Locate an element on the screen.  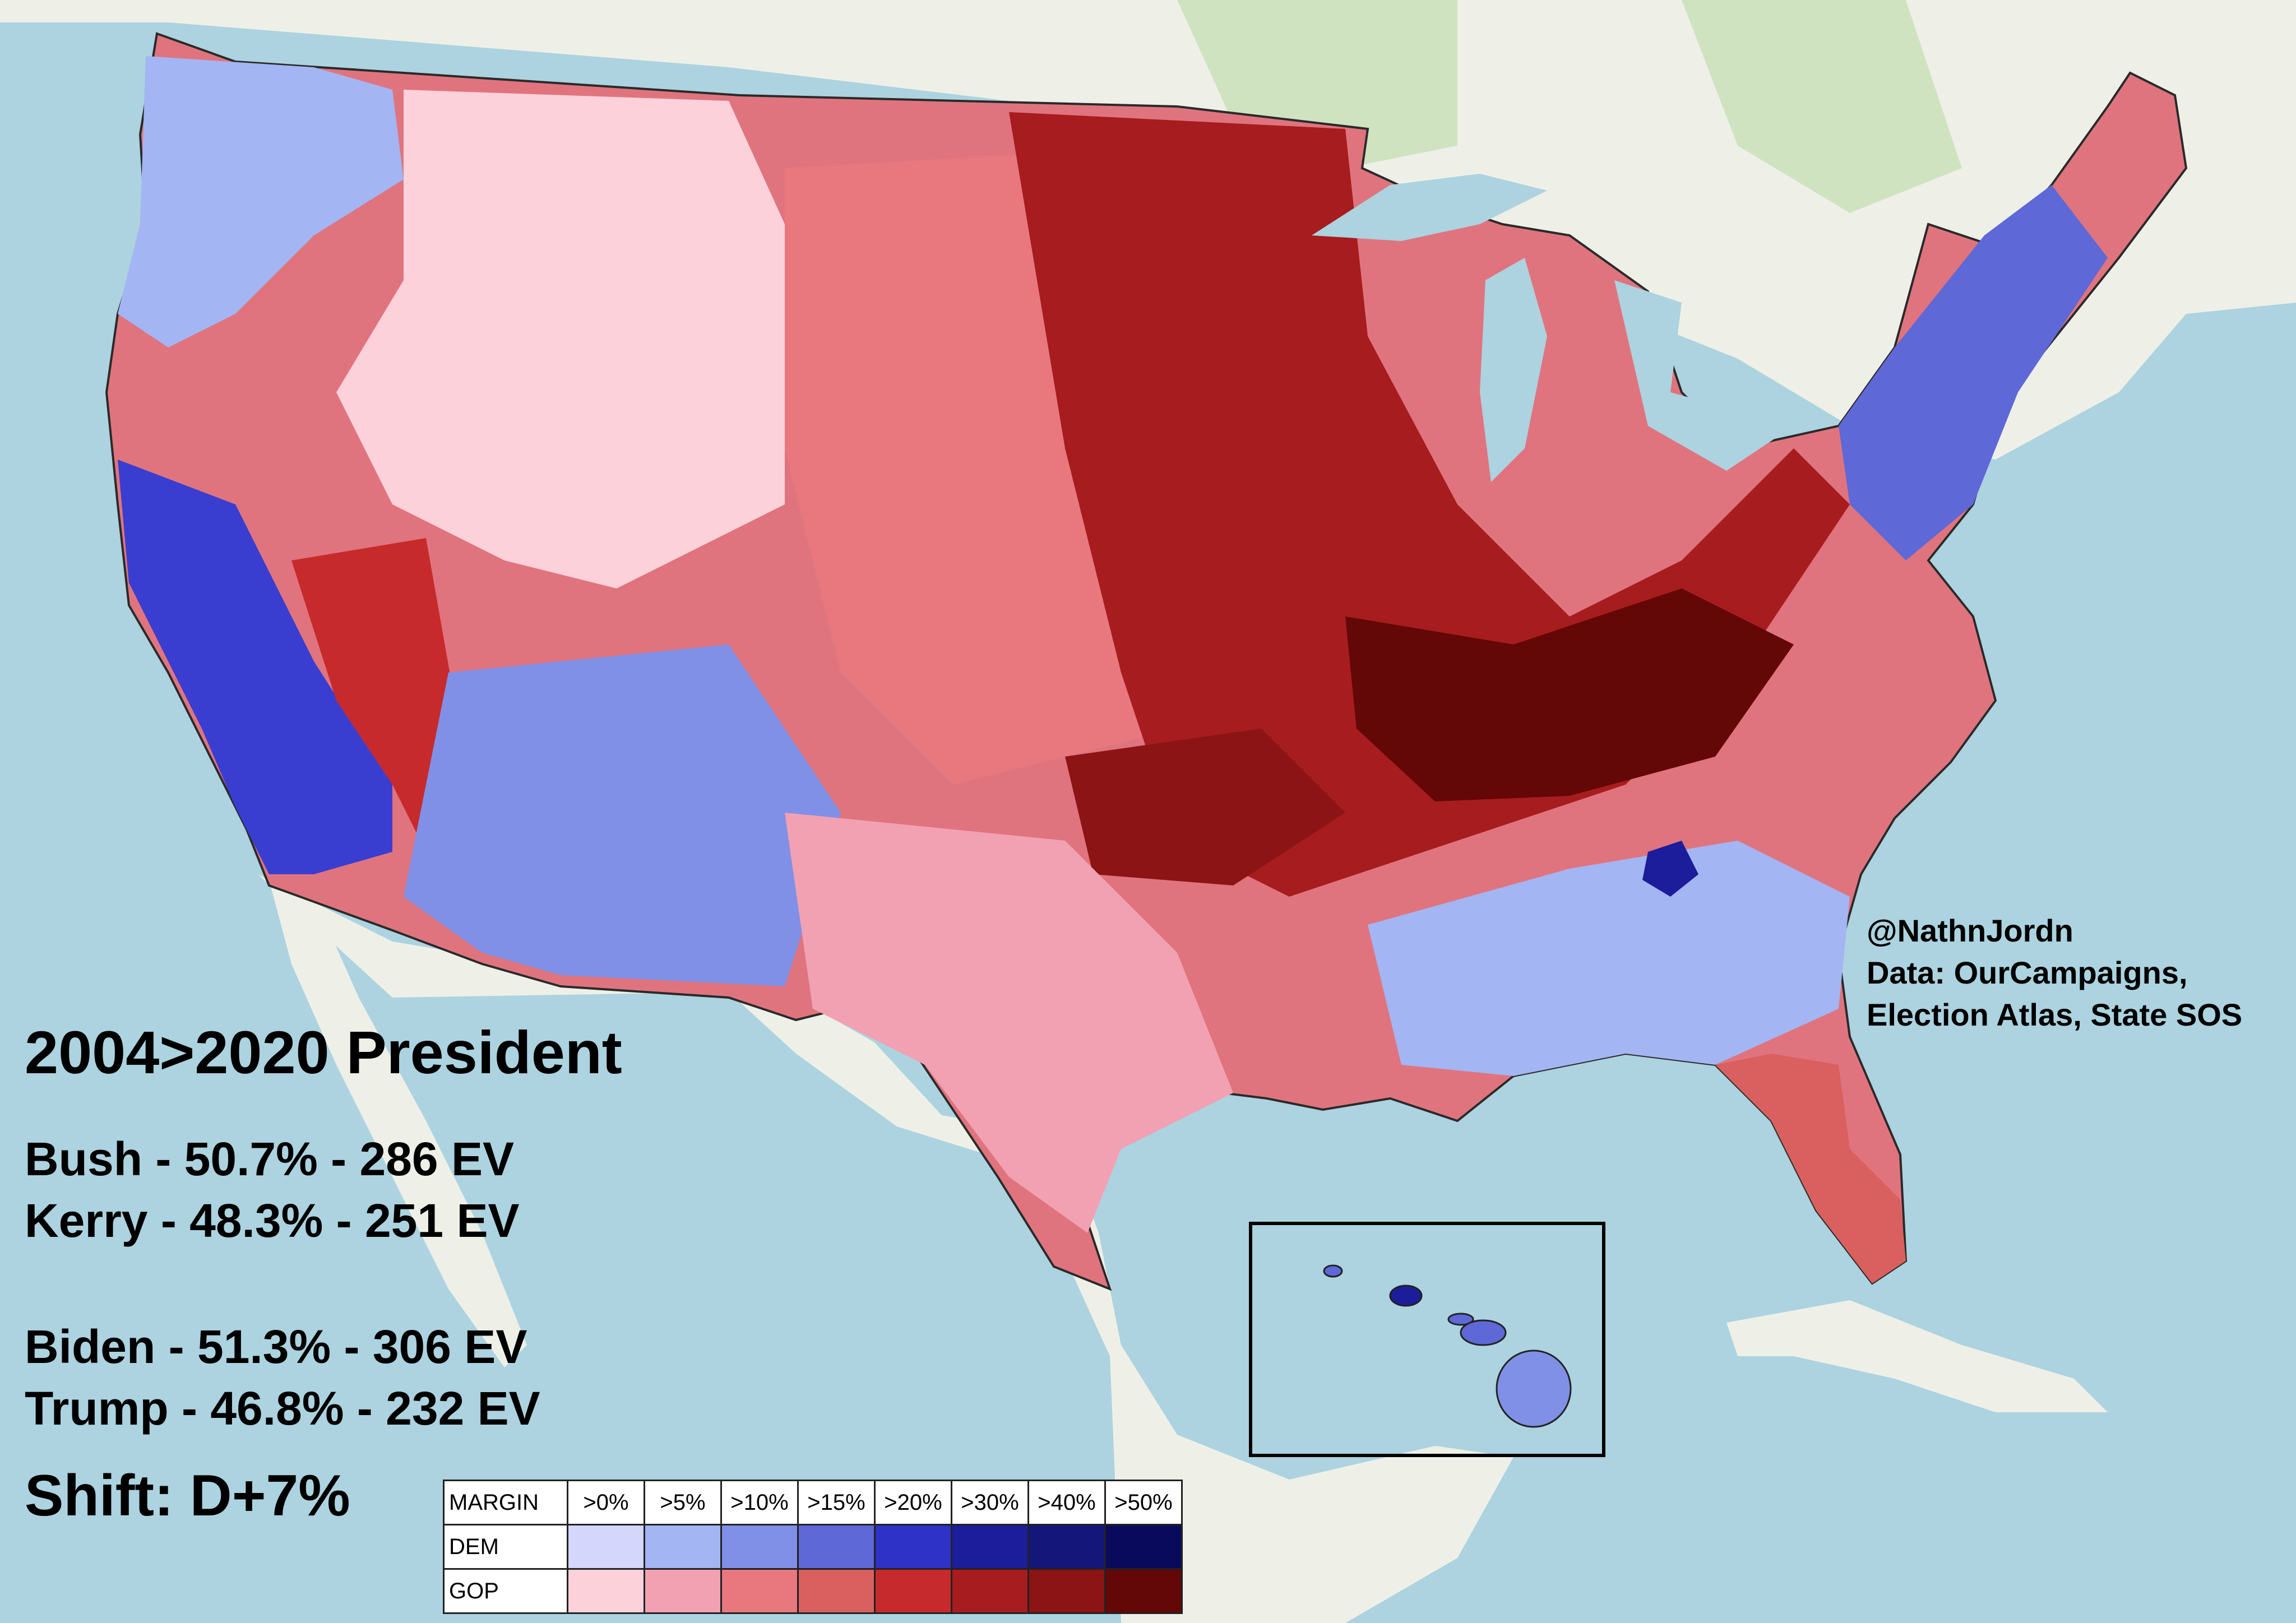
baja-peninsula is located at coordinates (398, 1123).